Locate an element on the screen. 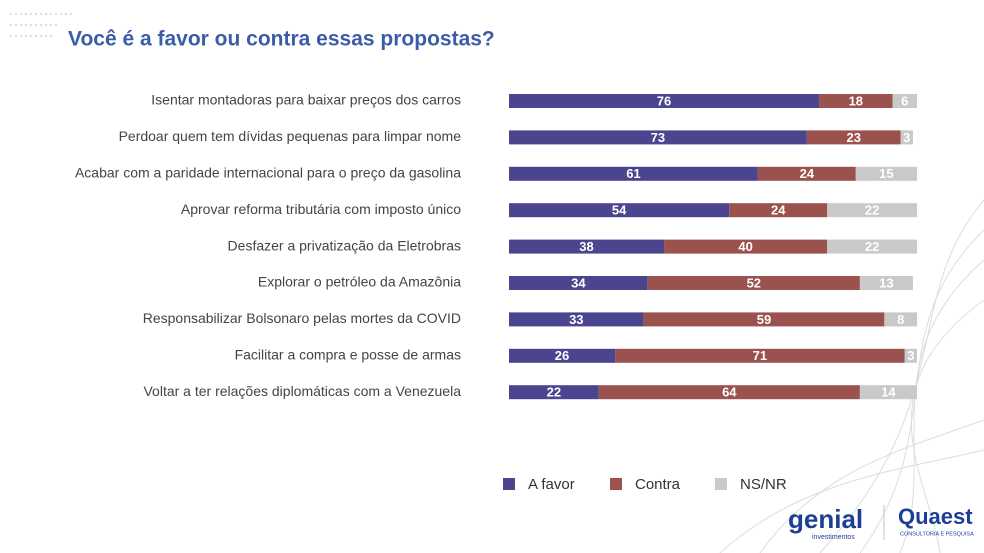 This screenshot has height=553, width=984. value-label: 23 is located at coordinates (854, 137).